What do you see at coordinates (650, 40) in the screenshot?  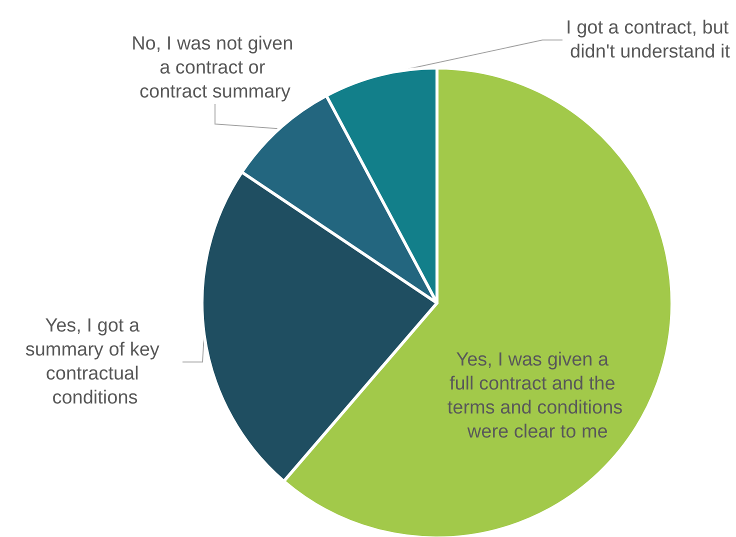 I see `slice-label: I got a contract, but didn't understand it` at bounding box center [650, 40].